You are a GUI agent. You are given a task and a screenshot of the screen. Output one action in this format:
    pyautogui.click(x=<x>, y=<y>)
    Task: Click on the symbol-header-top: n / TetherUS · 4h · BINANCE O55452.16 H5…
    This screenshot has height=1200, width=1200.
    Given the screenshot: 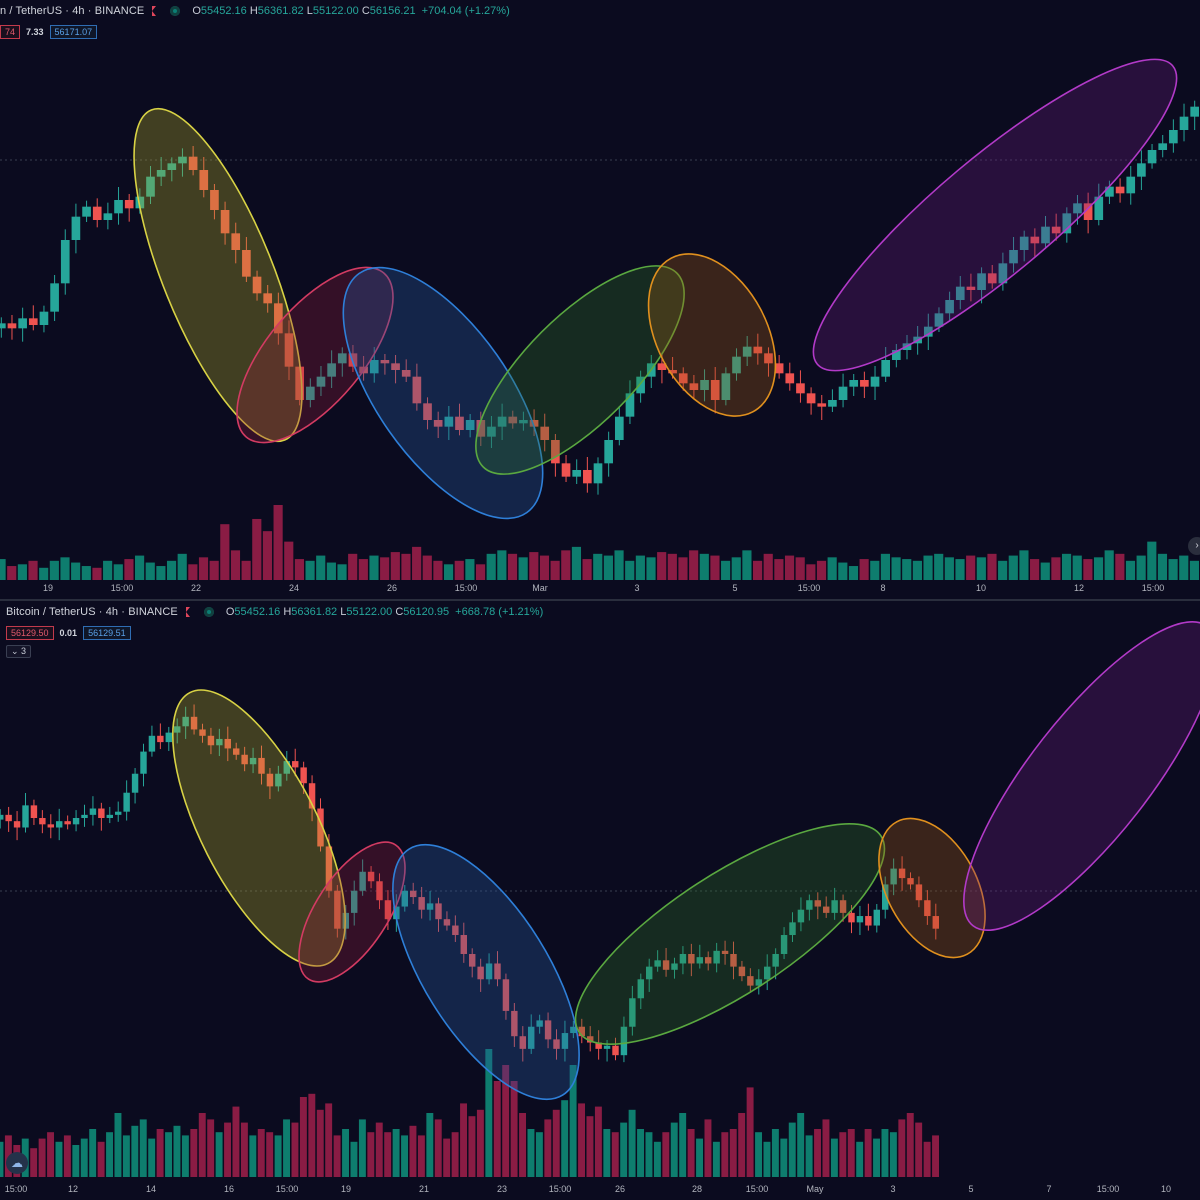 What is the action you would take?
    pyautogui.click(x=255, y=11)
    